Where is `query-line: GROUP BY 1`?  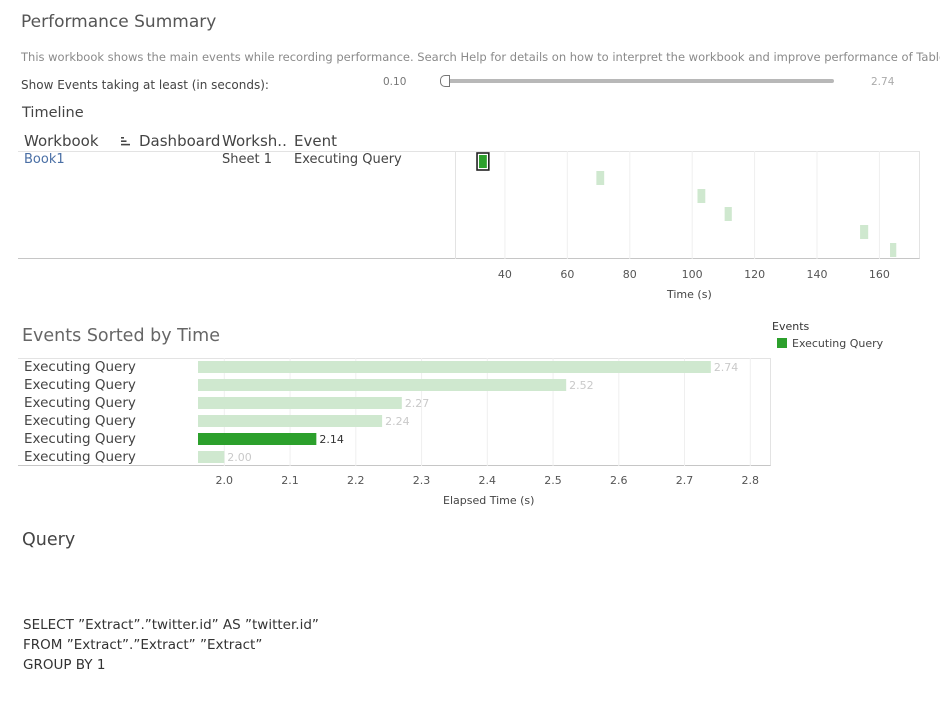 query-line: GROUP BY 1 is located at coordinates (64, 665).